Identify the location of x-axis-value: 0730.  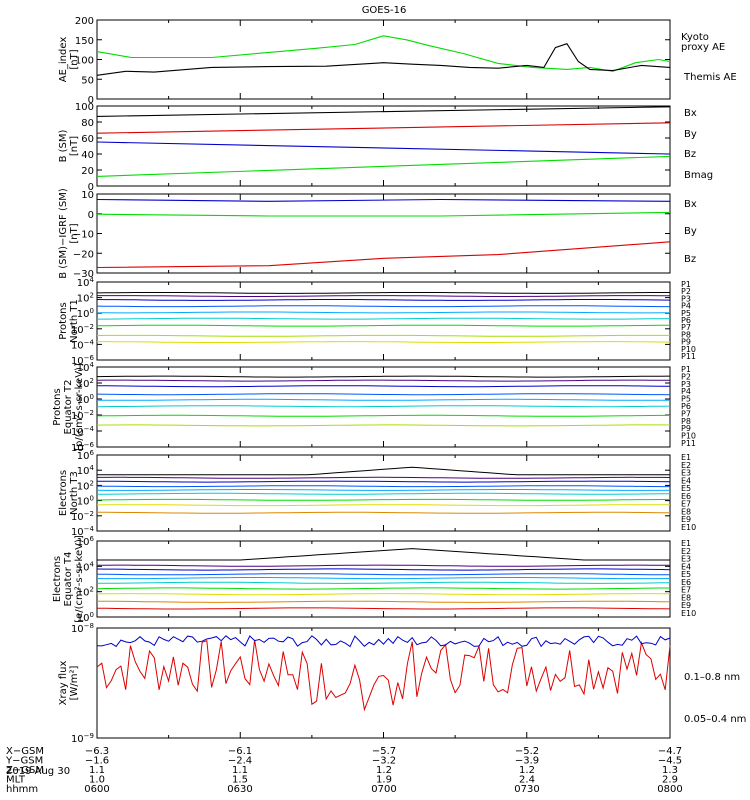
(526, 789).